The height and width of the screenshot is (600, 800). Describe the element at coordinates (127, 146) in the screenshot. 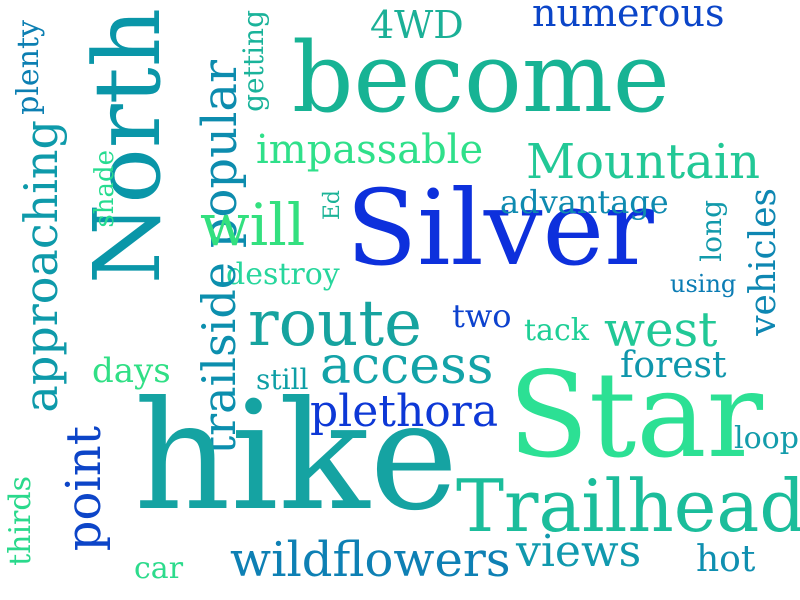

I see `word-north: North` at that location.